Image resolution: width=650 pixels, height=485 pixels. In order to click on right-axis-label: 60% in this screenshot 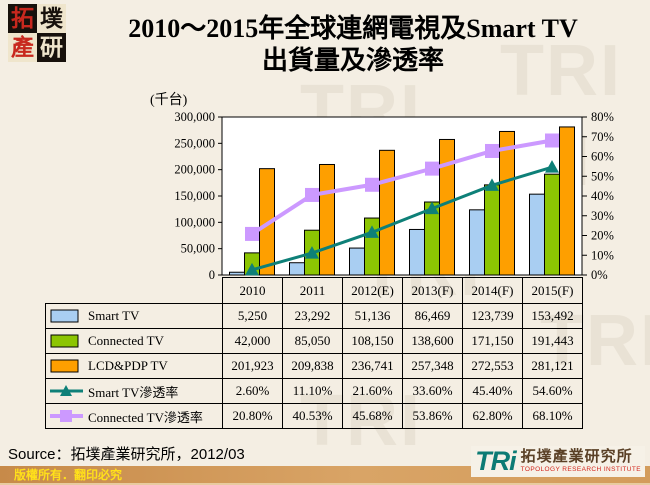, I will do `click(602, 157)`.